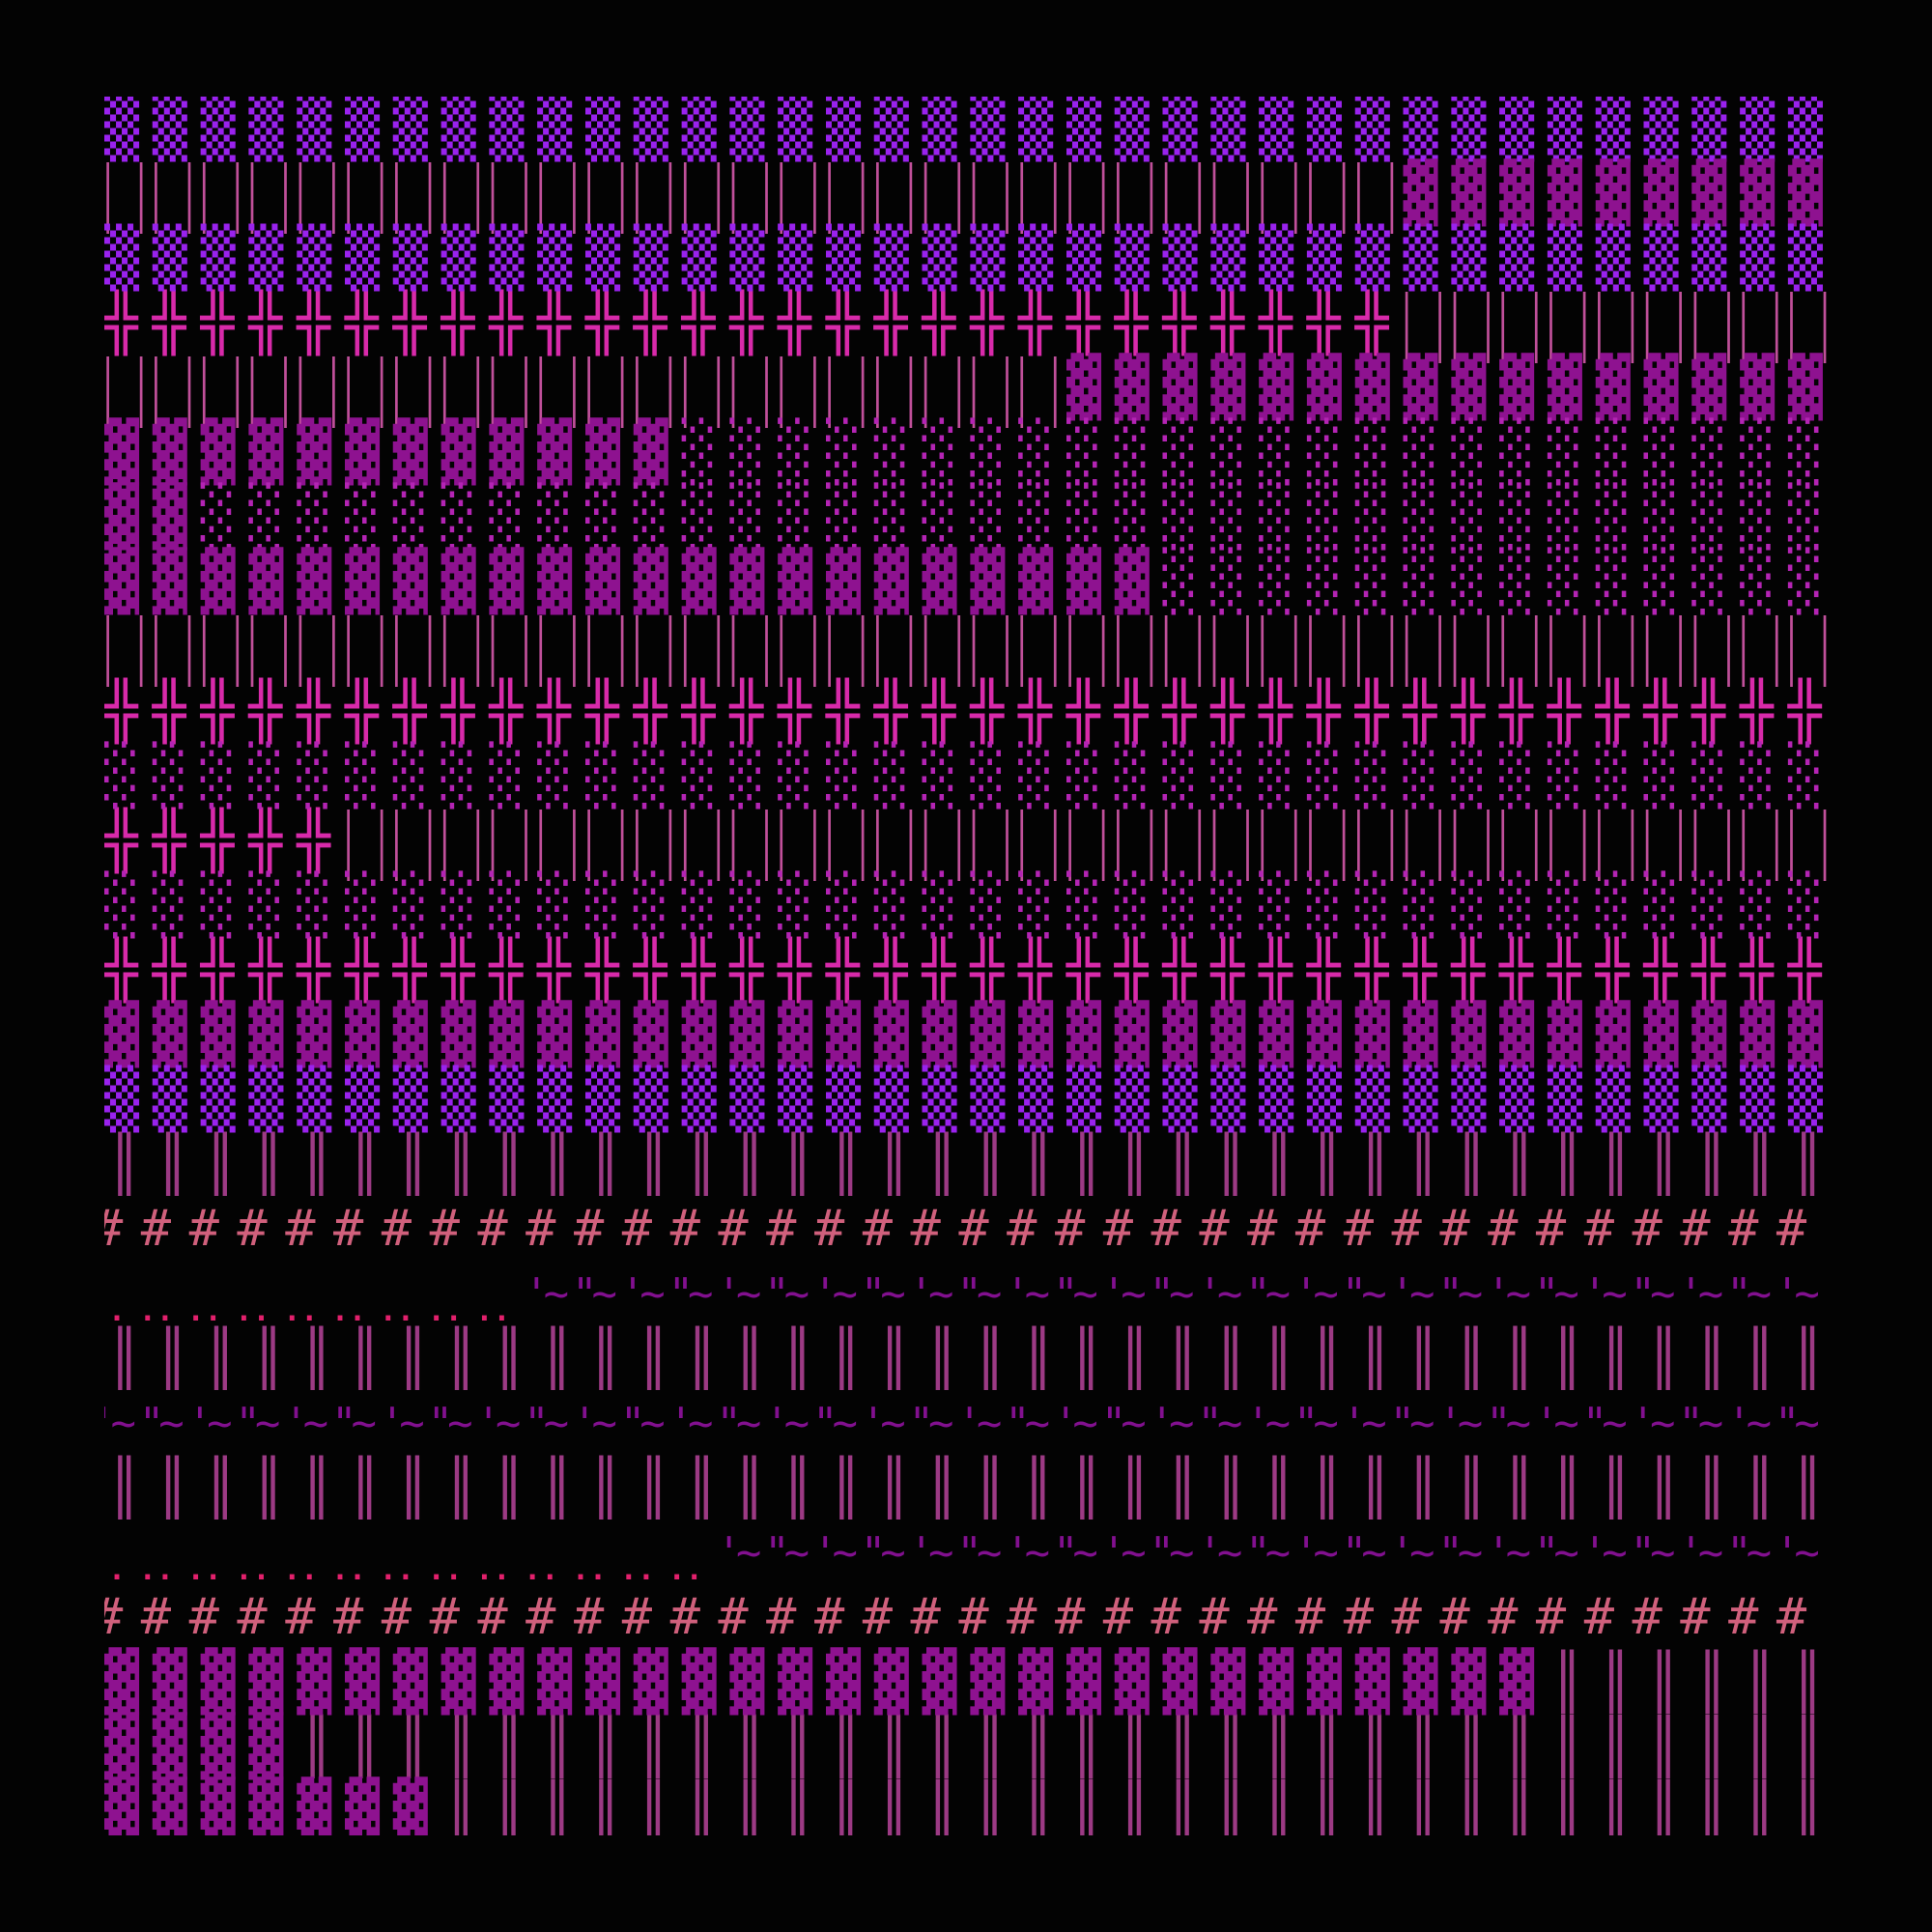  I want to click on glyph-cell-wave: '~, so click(1421, 1294).